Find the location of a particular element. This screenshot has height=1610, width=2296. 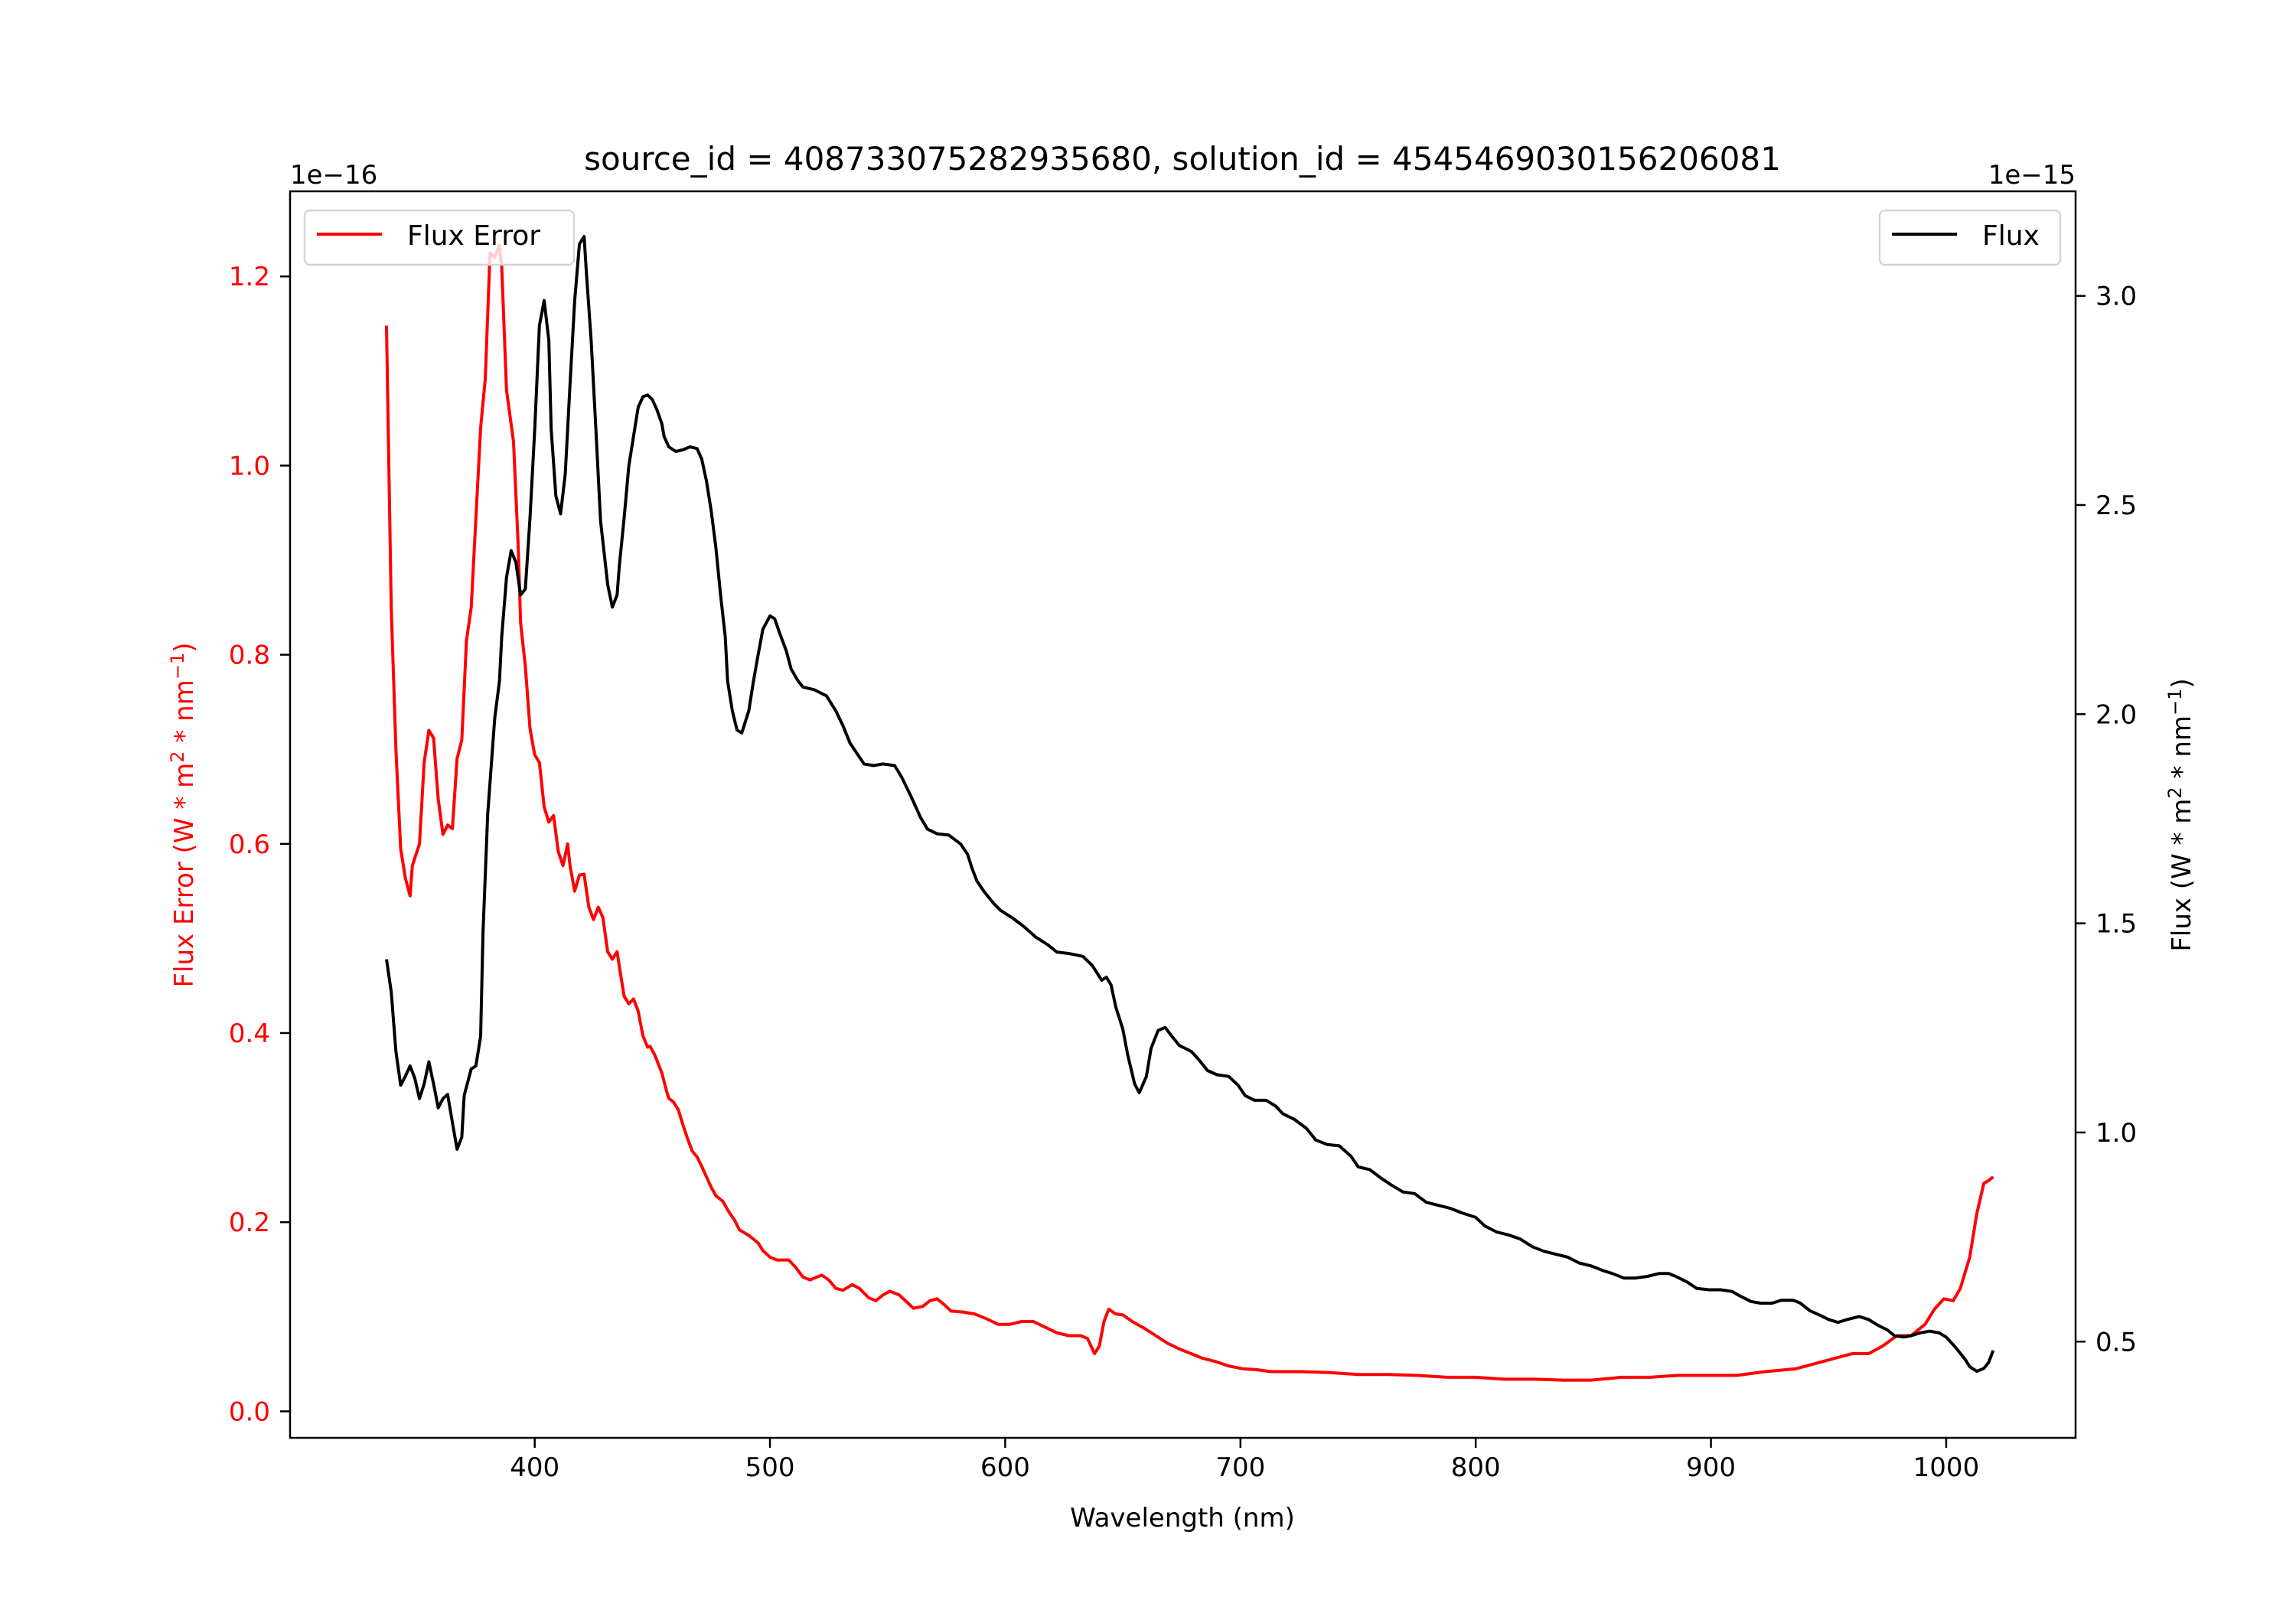

legend-flux-error: Flux Error is located at coordinates (439, 238).